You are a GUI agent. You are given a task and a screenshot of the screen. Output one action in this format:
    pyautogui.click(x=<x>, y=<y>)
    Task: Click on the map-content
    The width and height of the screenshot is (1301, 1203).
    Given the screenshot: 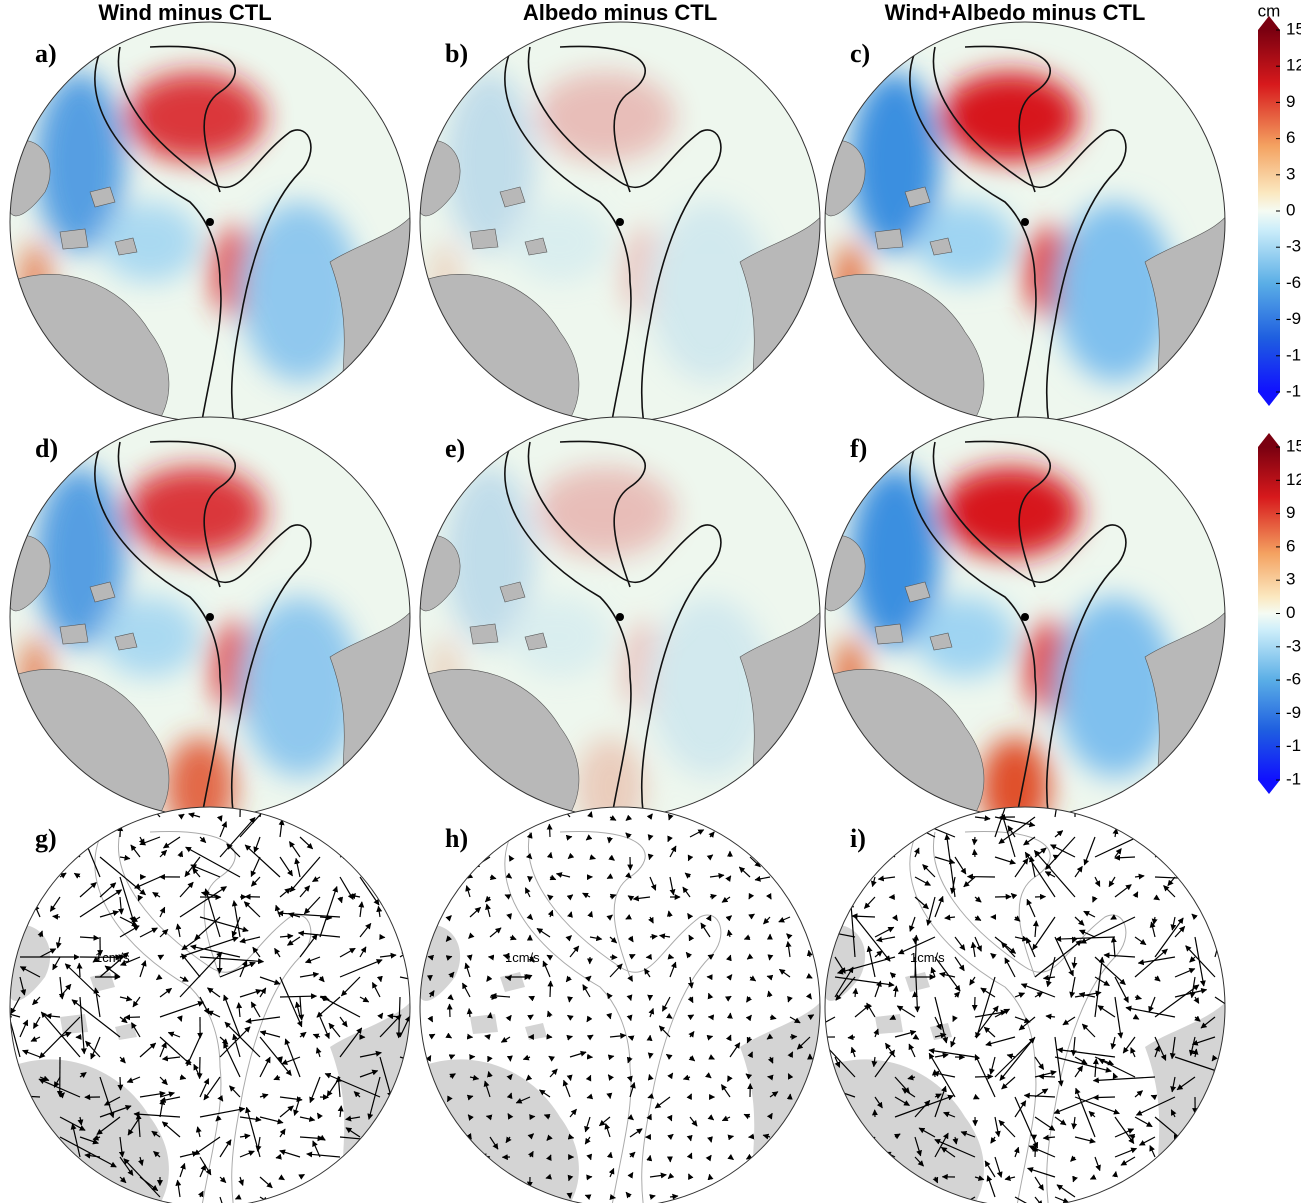 What is the action you would take?
    pyautogui.click(x=1025, y=617)
    